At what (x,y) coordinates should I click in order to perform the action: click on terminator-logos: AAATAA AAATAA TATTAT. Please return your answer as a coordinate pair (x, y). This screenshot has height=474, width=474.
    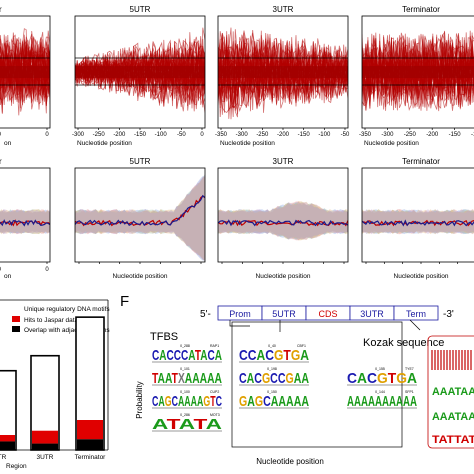
    Looking at the image, I should click on (452, 398).